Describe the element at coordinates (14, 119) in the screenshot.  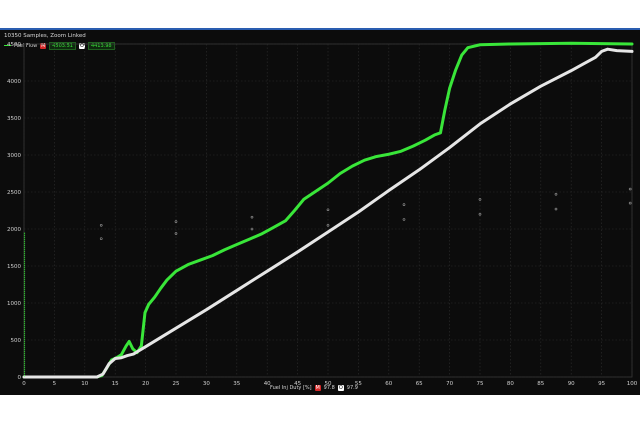
I see `y-tick-label: 3500` at that location.